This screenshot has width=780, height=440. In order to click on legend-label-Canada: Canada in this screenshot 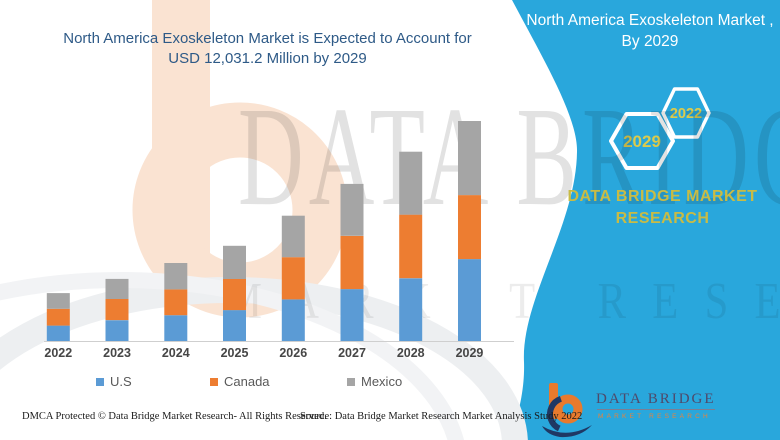, I will do `click(247, 381)`.